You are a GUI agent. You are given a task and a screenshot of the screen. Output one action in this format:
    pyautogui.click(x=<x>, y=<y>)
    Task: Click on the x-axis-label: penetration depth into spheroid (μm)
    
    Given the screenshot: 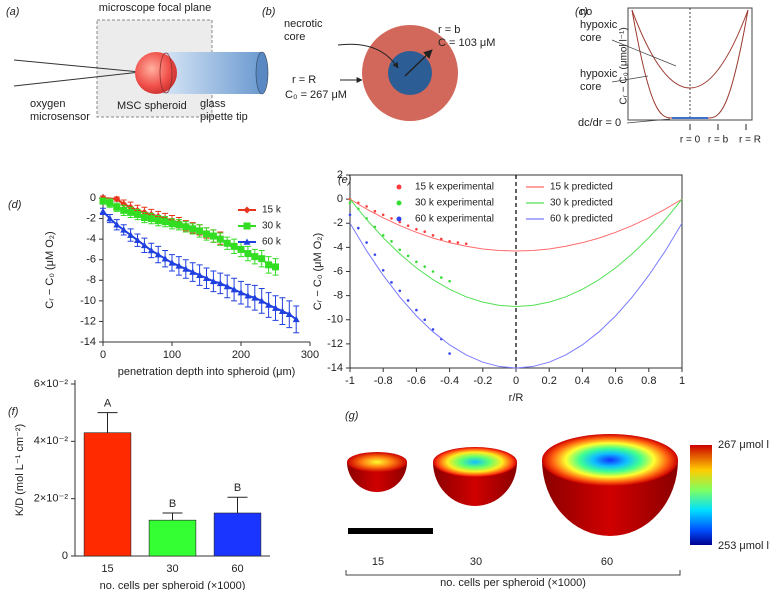 What is the action you would take?
    pyautogui.click(x=207, y=372)
    